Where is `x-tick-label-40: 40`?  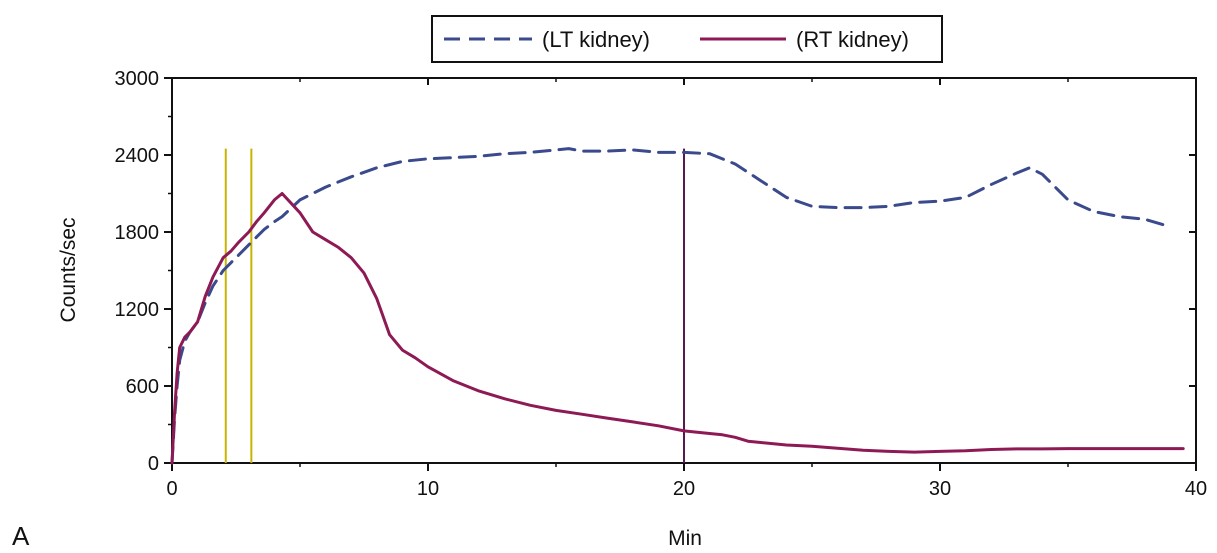 x-tick-label-40: 40 is located at coordinates (1196, 489).